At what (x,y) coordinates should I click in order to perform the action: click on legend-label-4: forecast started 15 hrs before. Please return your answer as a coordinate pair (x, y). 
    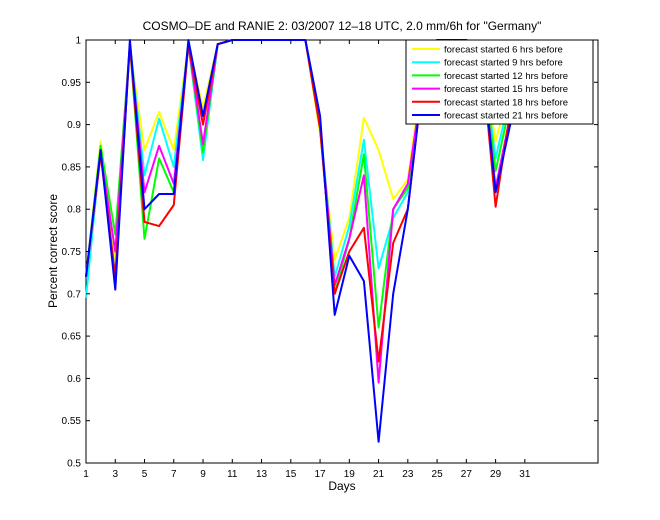
    Looking at the image, I should click on (506, 89).